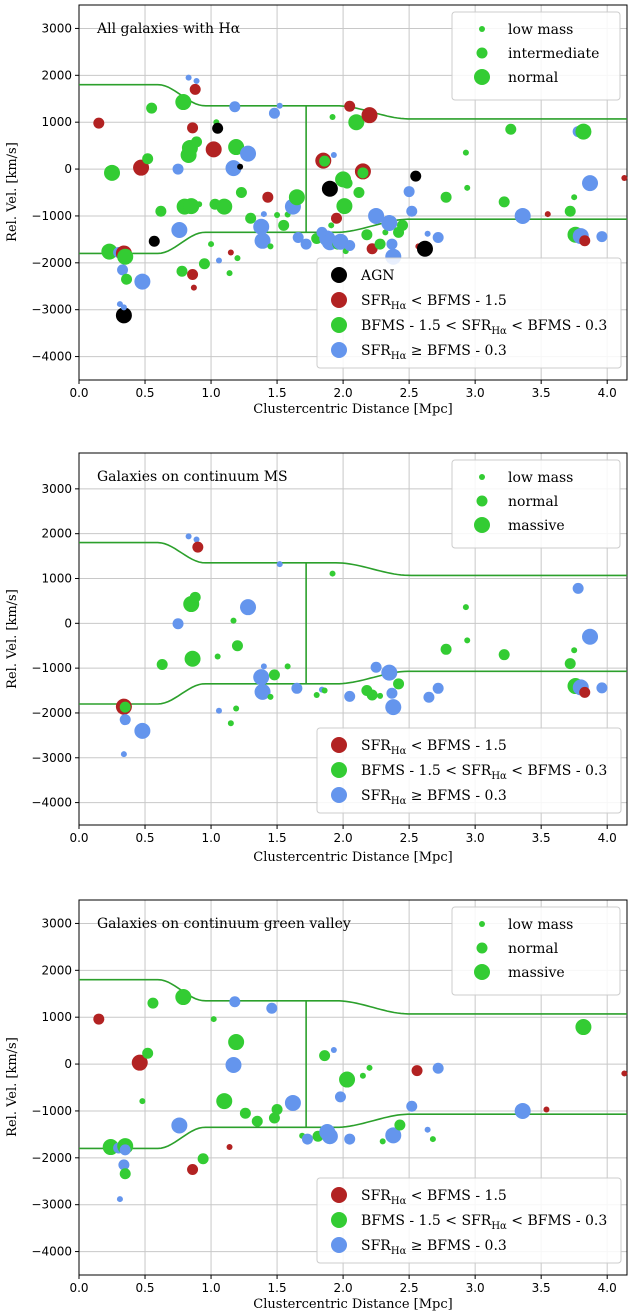 The width and height of the screenshot is (629, 1315). Describe the element at coordinates (409, 1288) in the screenshot. I see `x-tick-label: 2.5` at that location.